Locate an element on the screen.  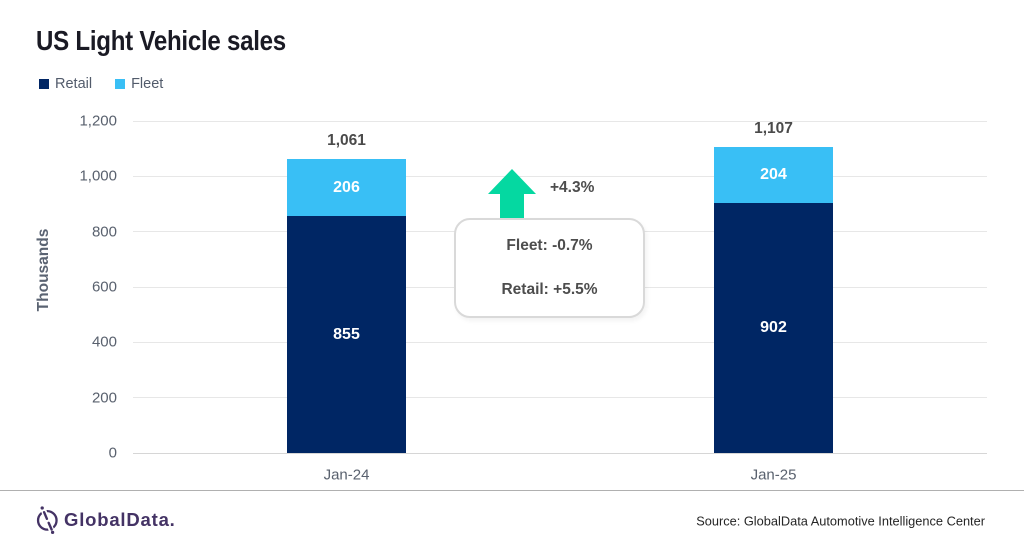
x-tick-label-jan-25: Jan-25 is located at coordinates (773, 475).